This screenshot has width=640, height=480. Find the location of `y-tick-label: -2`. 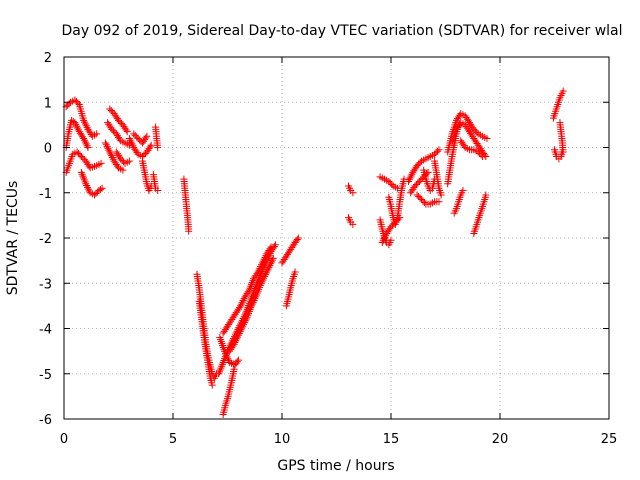

y-tick-label: -2 is located at coordinates (45, 239).